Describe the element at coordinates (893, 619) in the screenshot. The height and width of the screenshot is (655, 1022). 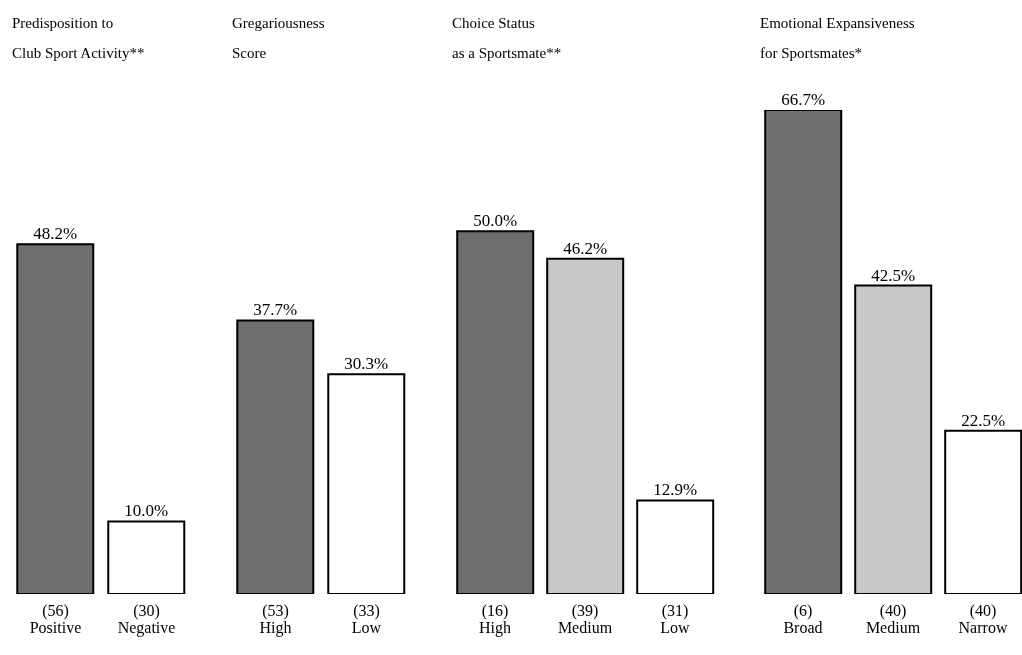
I see `x-tick-label: (40) Medium` at that location.